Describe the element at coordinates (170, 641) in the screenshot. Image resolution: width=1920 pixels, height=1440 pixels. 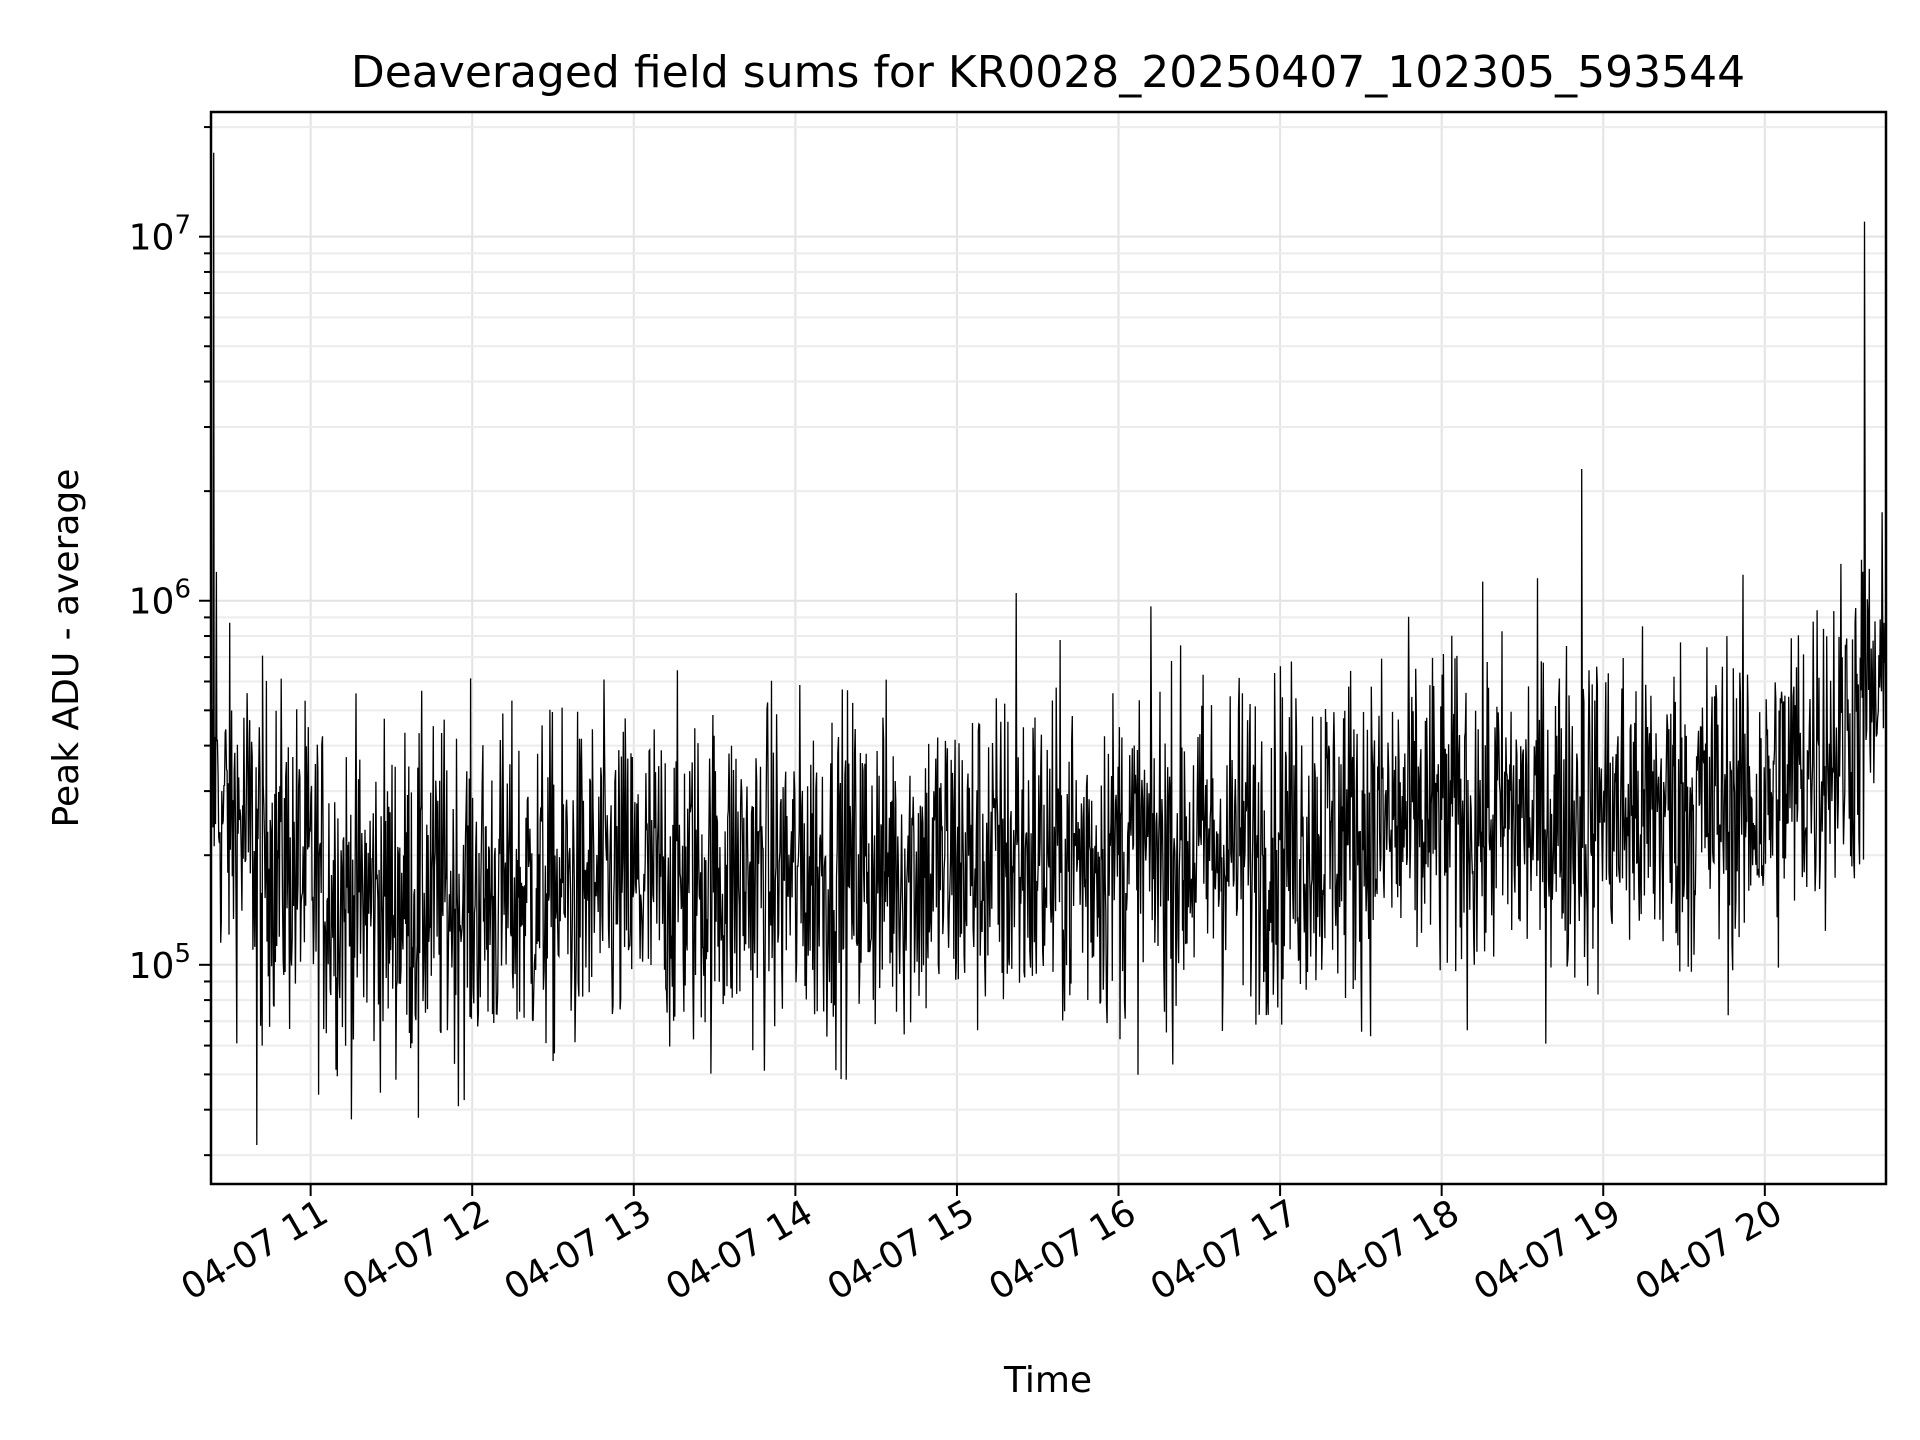
I see `y-axis: 10⁵ 10⁶ 10⁷` at that location.